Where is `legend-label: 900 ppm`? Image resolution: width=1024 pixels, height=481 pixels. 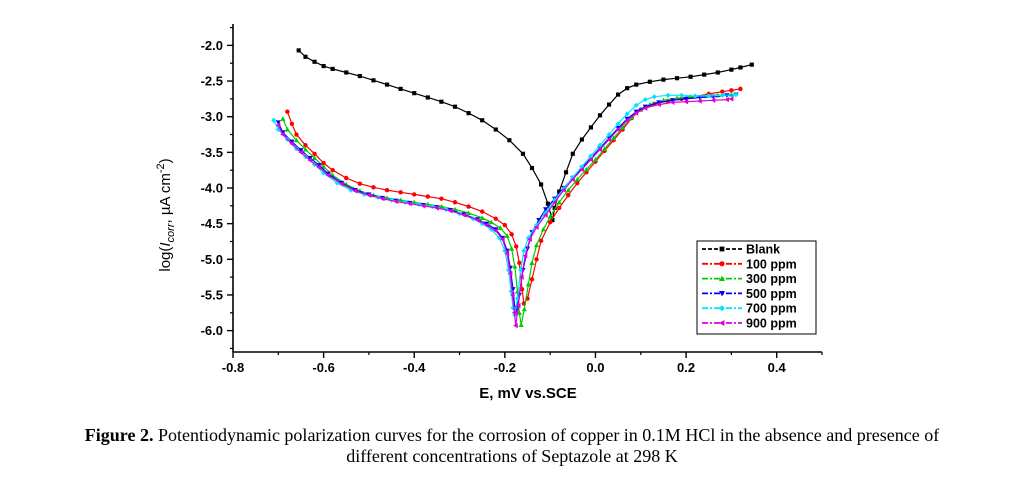
legend-label: 900 ppm is located at coordinates (771, 324).